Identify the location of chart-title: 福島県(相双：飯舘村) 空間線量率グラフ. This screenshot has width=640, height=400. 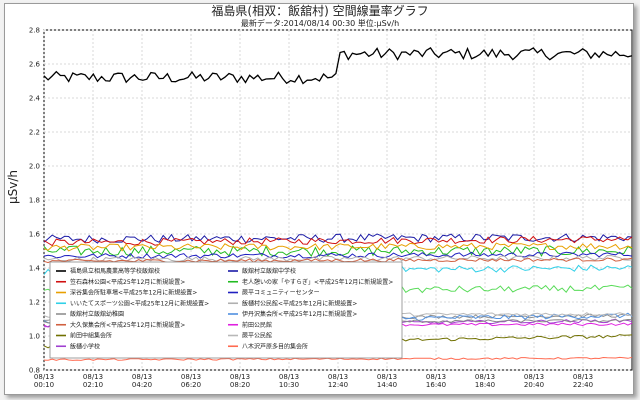
(320, 11).